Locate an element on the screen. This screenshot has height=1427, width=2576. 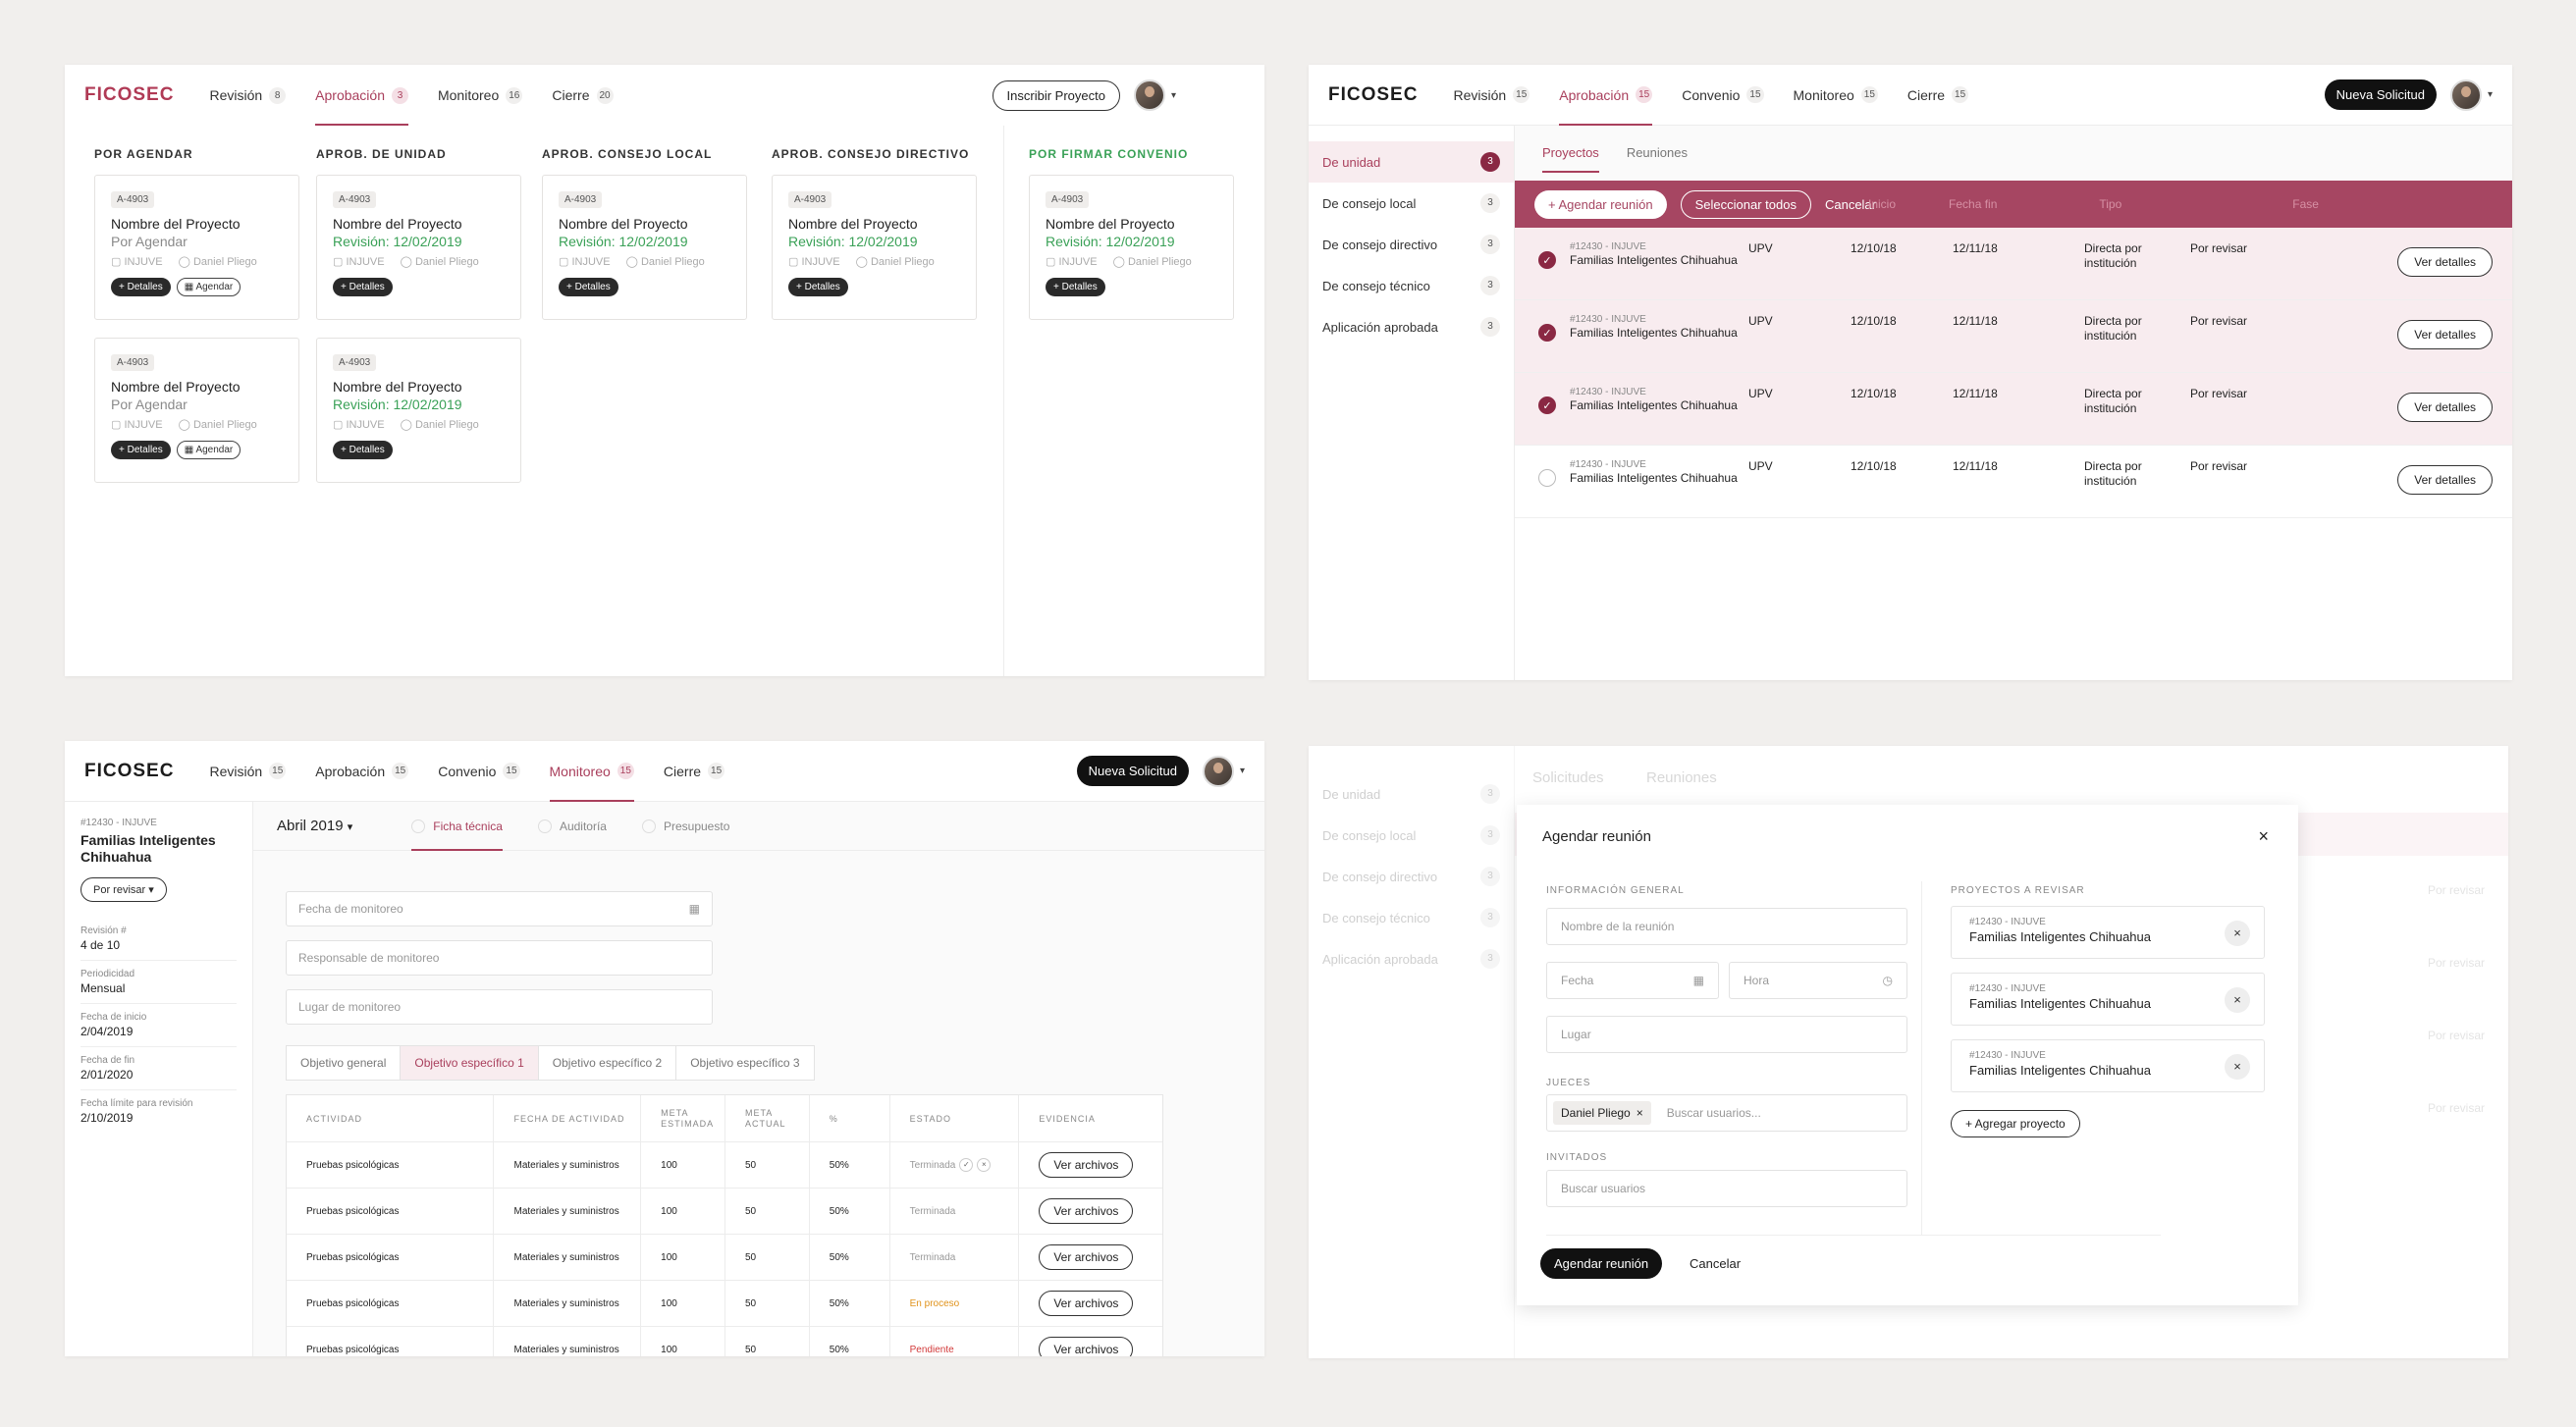
select-all-button: Seleccionar todos is located at coordinates (1745, 204).